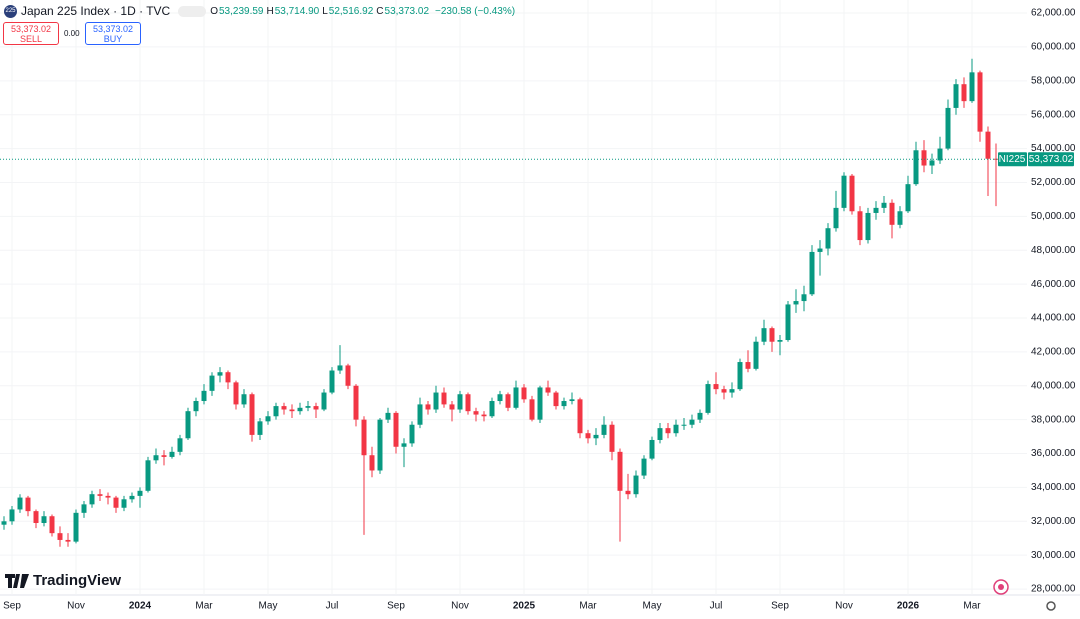  What do you see at coordinates (1053, 555) in the screenshot?
I see `y-tick-label: 30,000.00` at bounding box center [1053, 555].